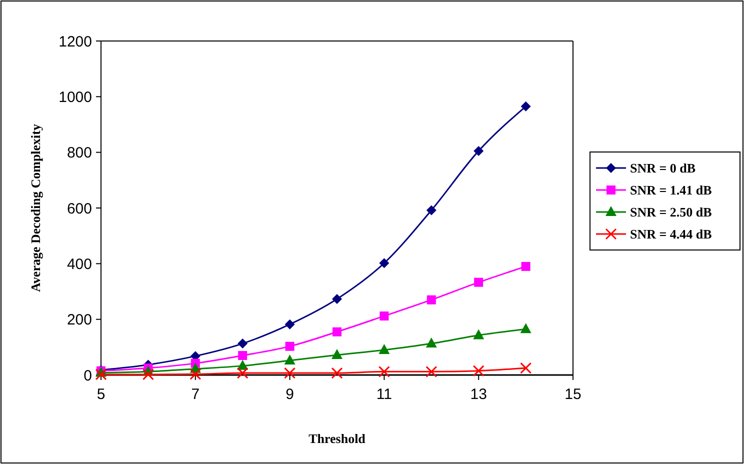 Image resolution: width=752 pixels, height=465 pixels. I want to click on y-tick-label: 400, so click(79, 264).